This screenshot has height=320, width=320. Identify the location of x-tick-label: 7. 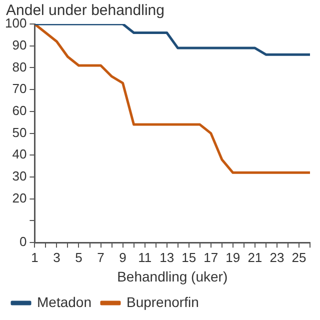
(100, 257).